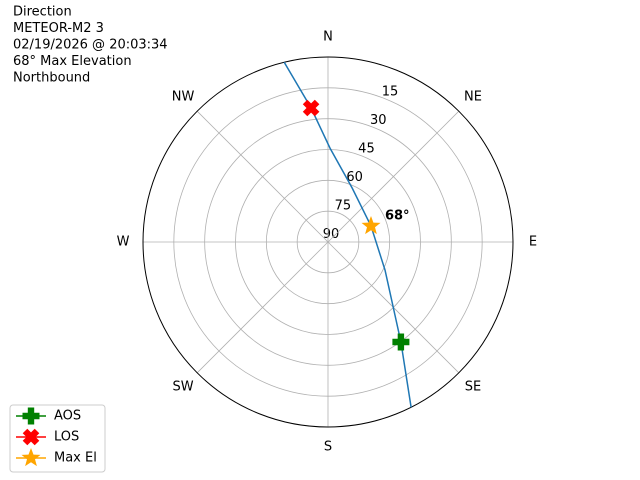  I want to click on theta-tick-label: E, so click(533, 242).